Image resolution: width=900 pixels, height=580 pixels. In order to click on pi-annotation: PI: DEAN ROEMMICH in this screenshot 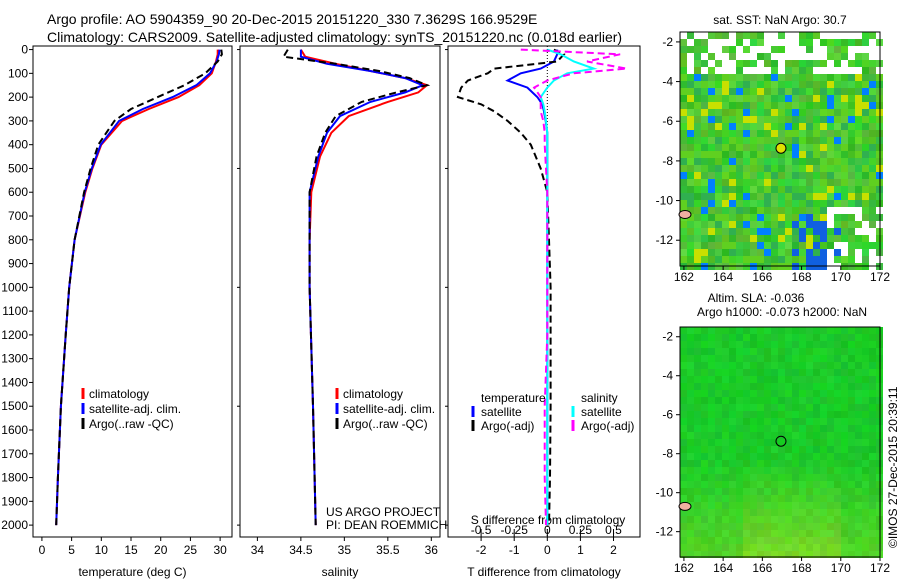, I will do `click(386, 525)`.